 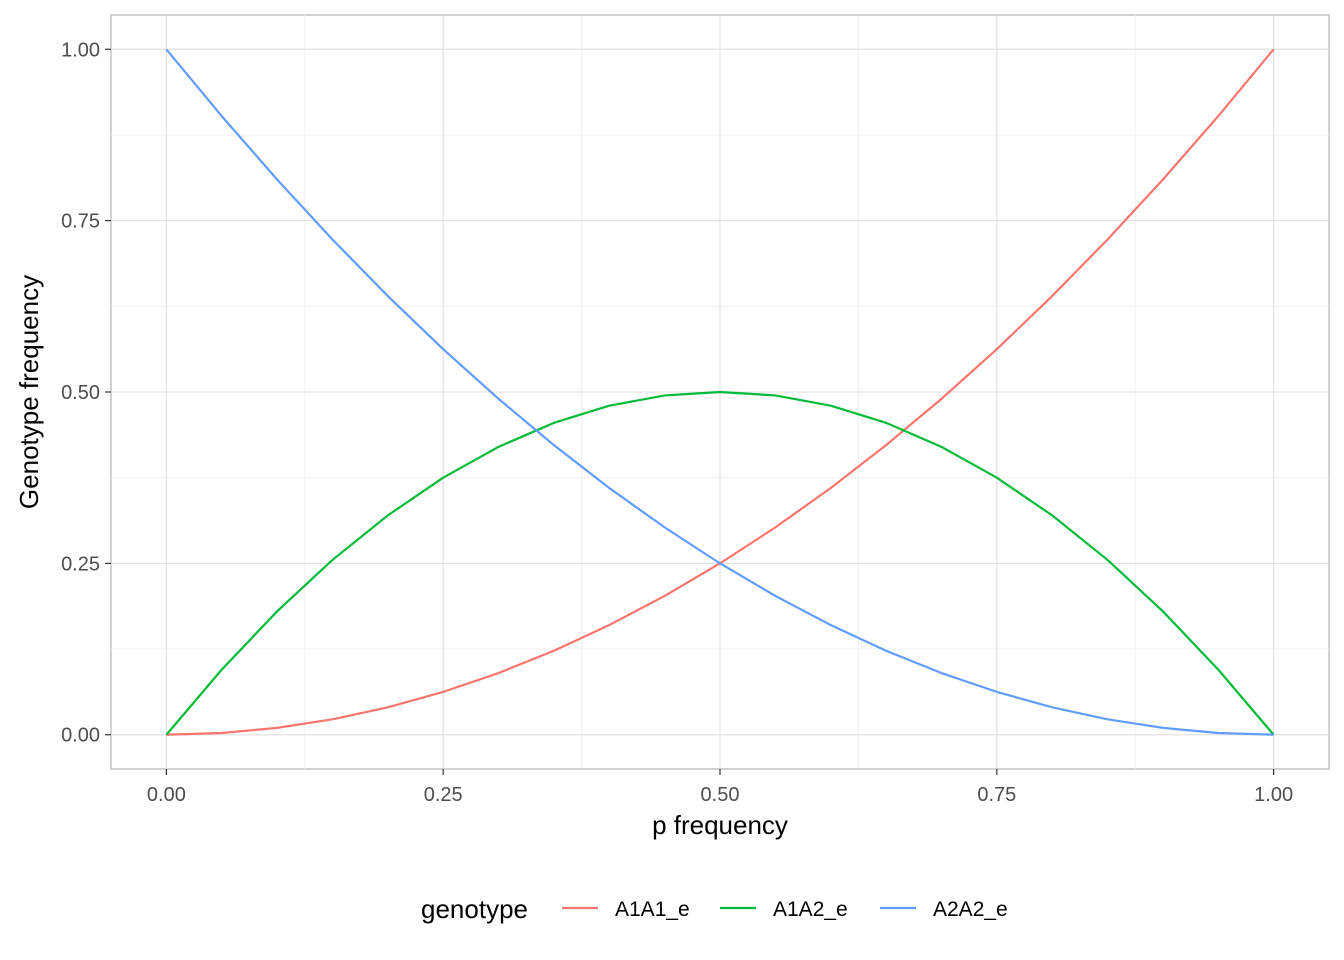 What do you see at coordinates (166, 795) in the screenshot?
I see `x-tick-label: 0.00` at bounding box center [166, 795].